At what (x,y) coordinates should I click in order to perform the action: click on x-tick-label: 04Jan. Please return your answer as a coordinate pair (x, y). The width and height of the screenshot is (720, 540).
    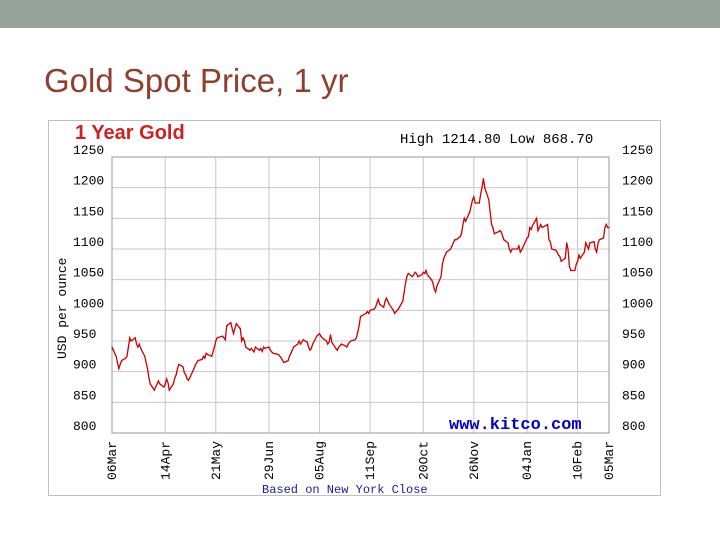
    Looking at the image, I should click on (527, 460).